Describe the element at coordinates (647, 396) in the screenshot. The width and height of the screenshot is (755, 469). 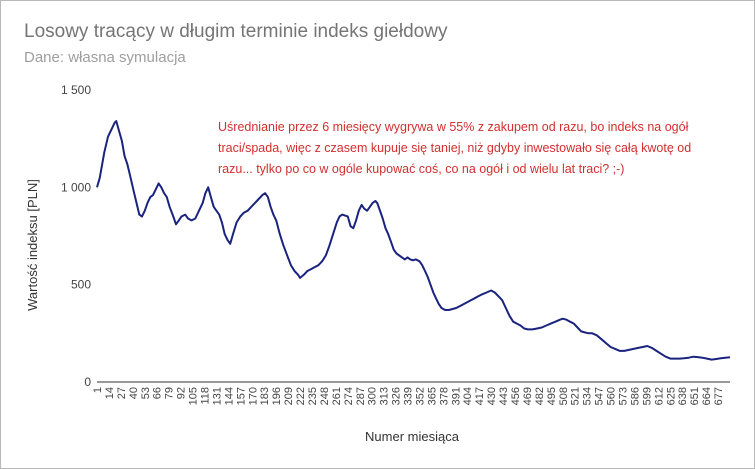
I see `x-tick-label: 599` at that location.